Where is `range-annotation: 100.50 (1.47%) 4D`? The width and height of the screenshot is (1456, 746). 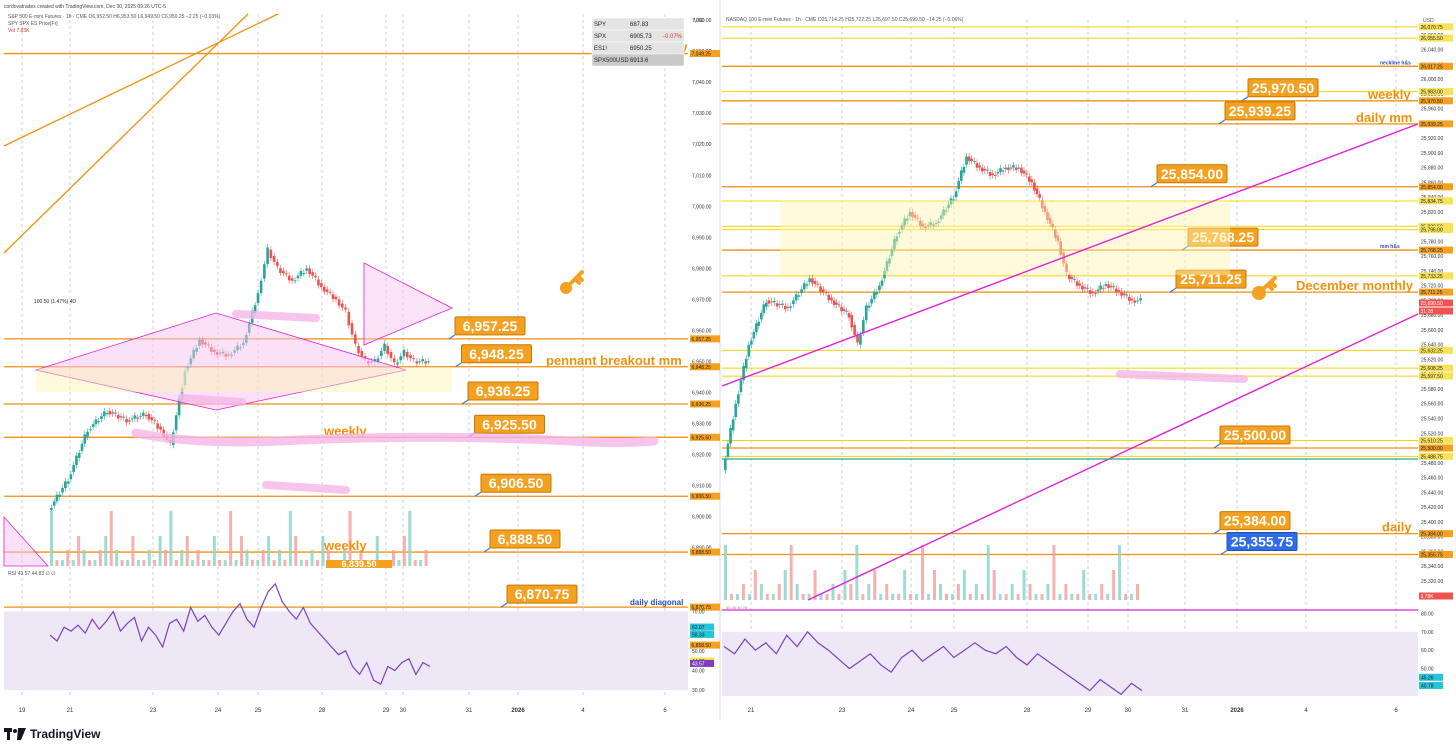 range-annotation: 100.50 (1.47%) 4D is located at coordinates (55, 302).